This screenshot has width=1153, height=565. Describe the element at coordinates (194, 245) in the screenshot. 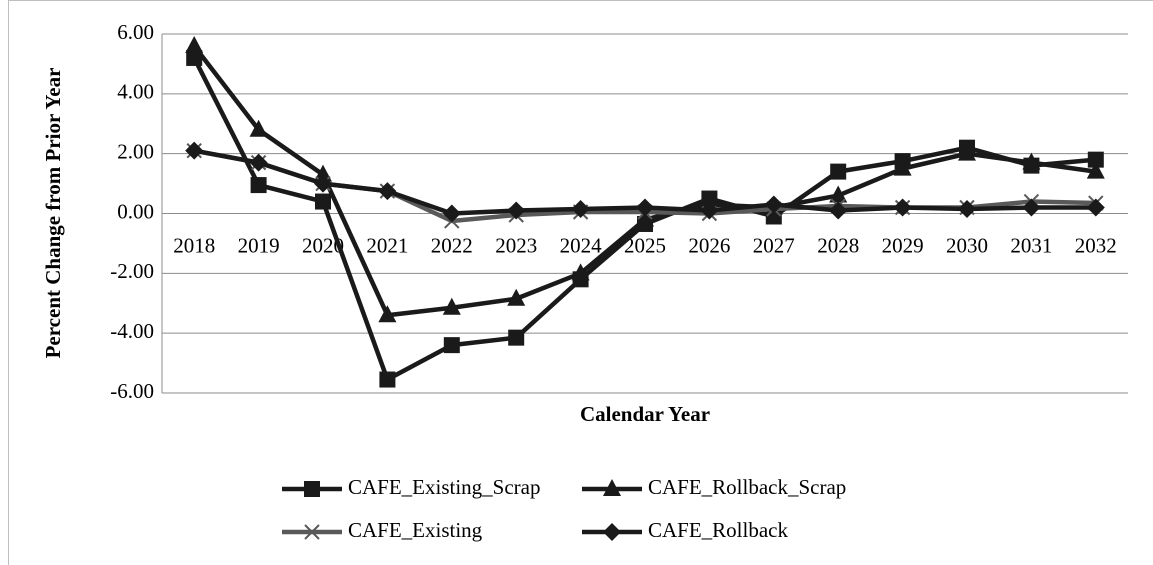

I see `x-tick-label: 2018` at that location.